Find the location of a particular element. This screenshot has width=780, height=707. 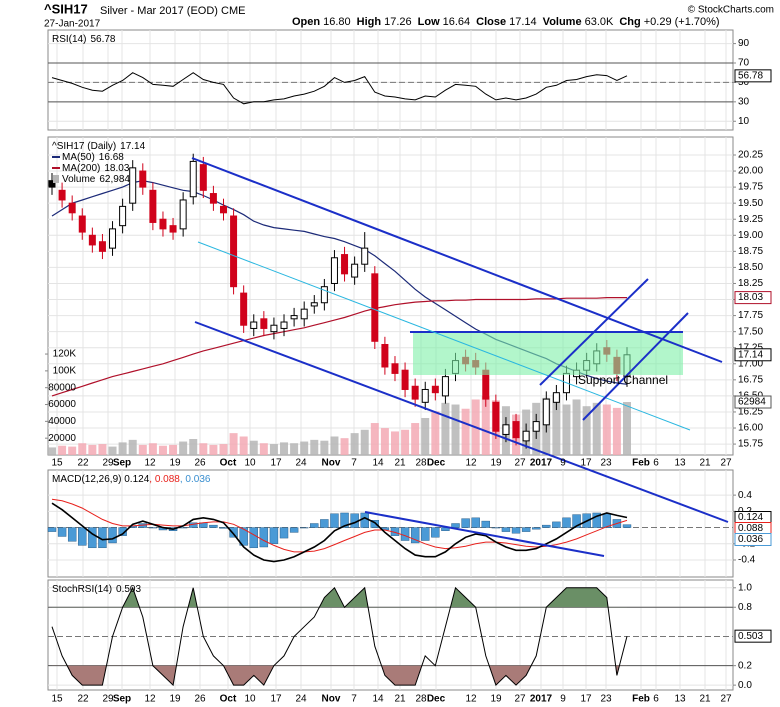

date: 27-Jan-2017 is located at coordinates (72, 24).